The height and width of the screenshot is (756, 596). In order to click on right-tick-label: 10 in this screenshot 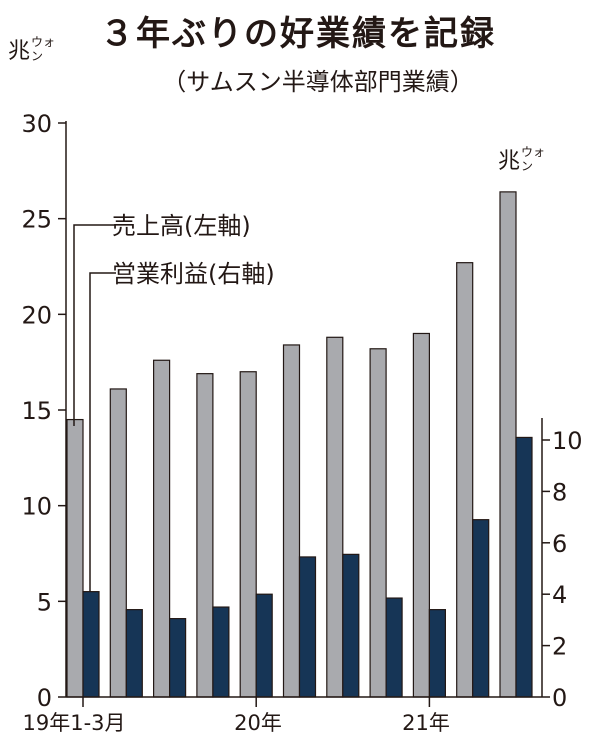, I will do `click(567, 441)`.